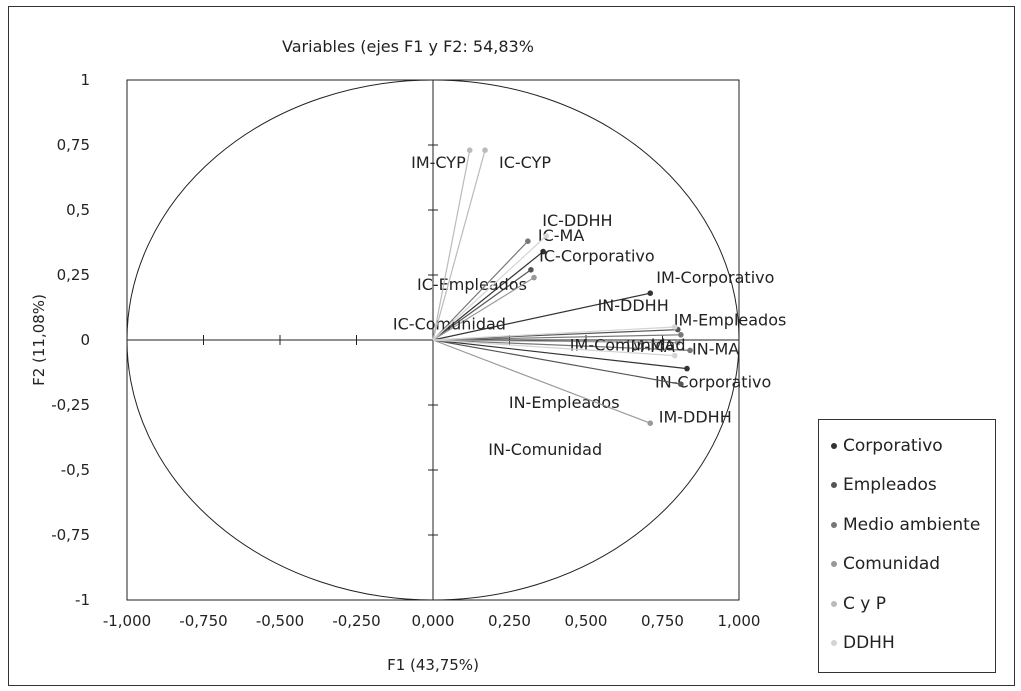 This screenshot has width=1021, height=691. What do you see at coordinates (892, 564) in the screenshot?
I see `legend-label: Comunidad` at bounding box center [892, 564].